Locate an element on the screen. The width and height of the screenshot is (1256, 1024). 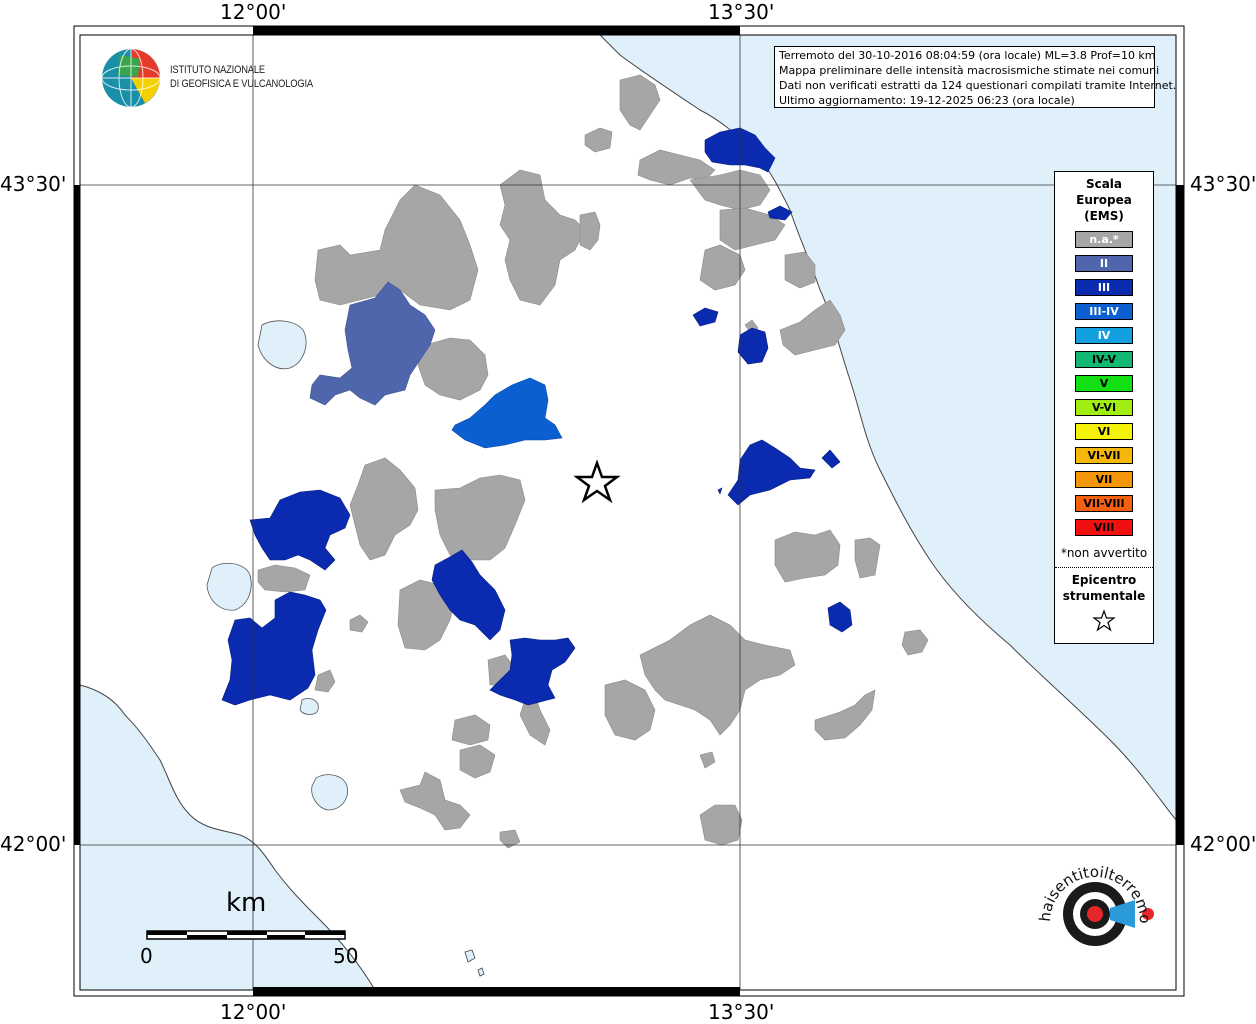
legend-item-vi: VI is located at coordinates (1104, 431).